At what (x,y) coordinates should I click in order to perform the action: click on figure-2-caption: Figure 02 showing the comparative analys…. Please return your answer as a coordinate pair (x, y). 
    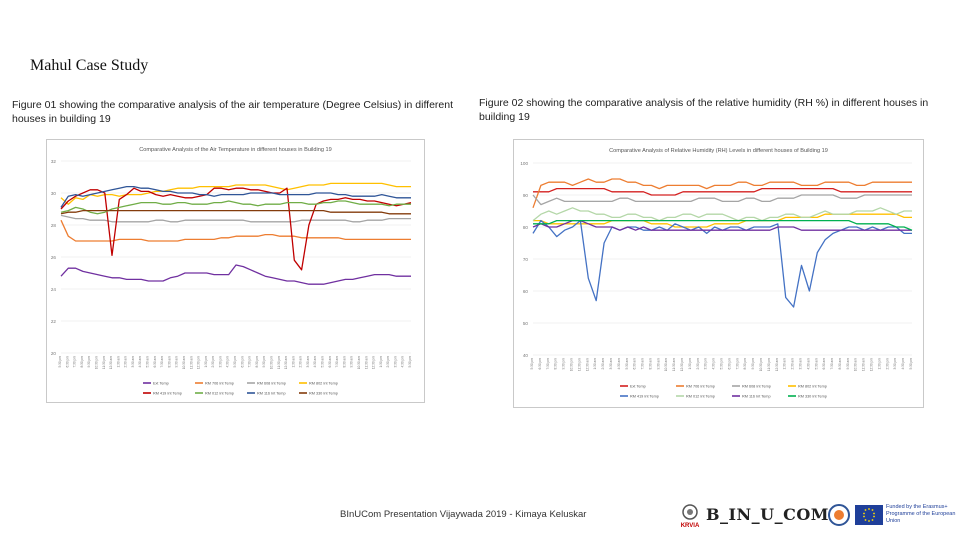
    Looking at the image, I should click on (704, 110).